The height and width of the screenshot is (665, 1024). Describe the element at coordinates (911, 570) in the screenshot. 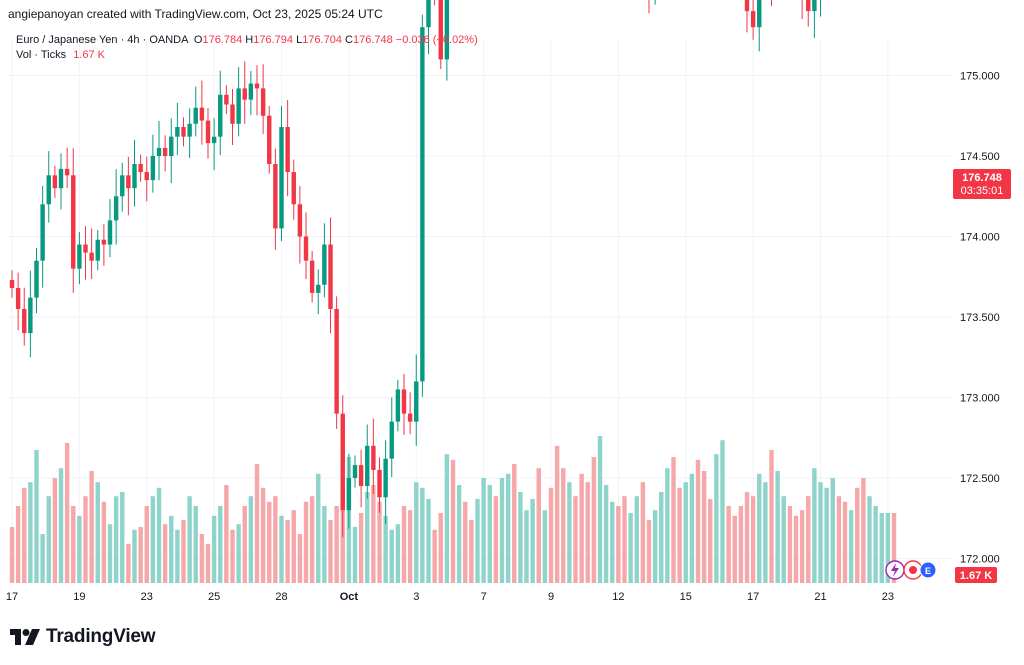

I see `indicator-icons: E` at that location.